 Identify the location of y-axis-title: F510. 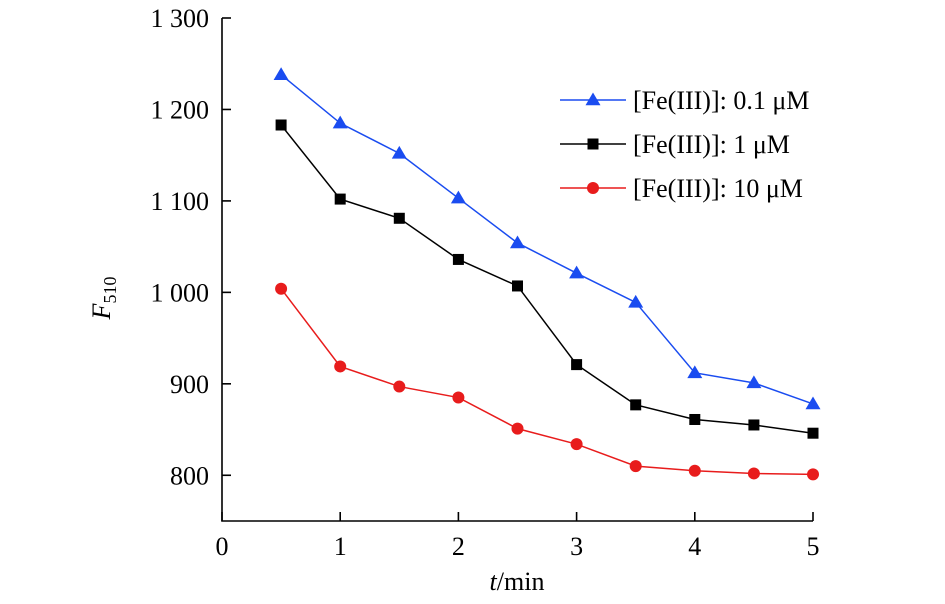
(103, 299).